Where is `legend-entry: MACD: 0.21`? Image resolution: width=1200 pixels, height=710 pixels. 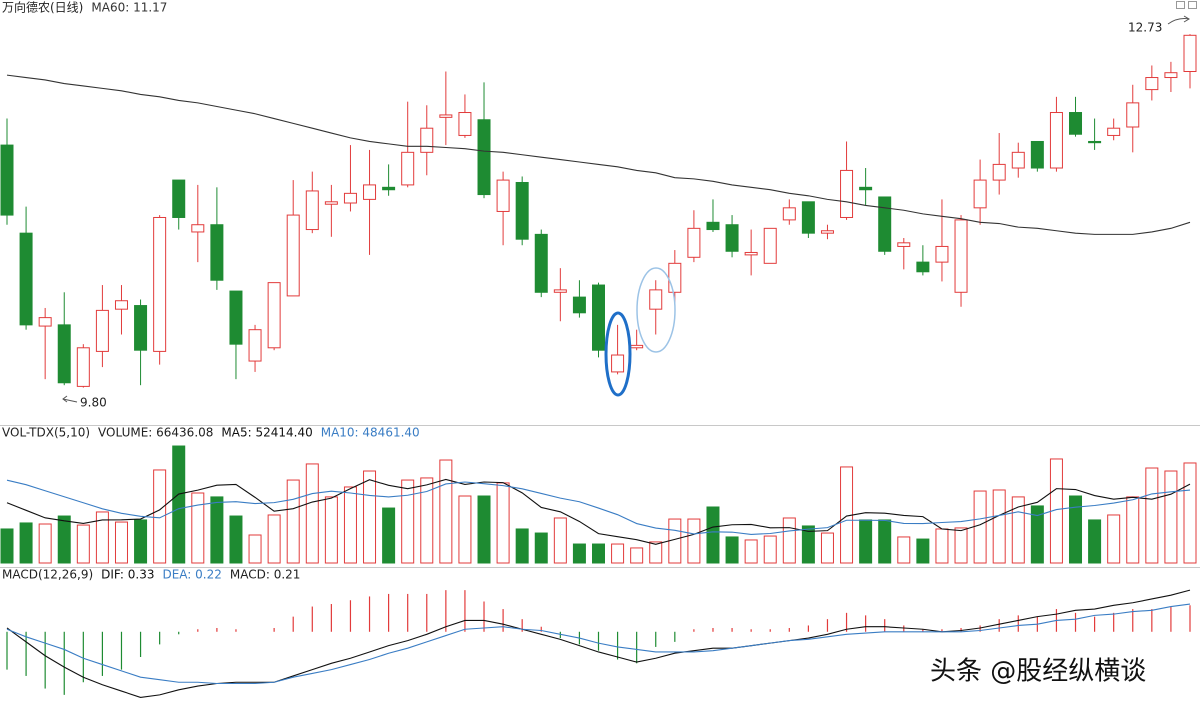 legend-entry: MACD: 0.21 is located at coordinates (265, 575).